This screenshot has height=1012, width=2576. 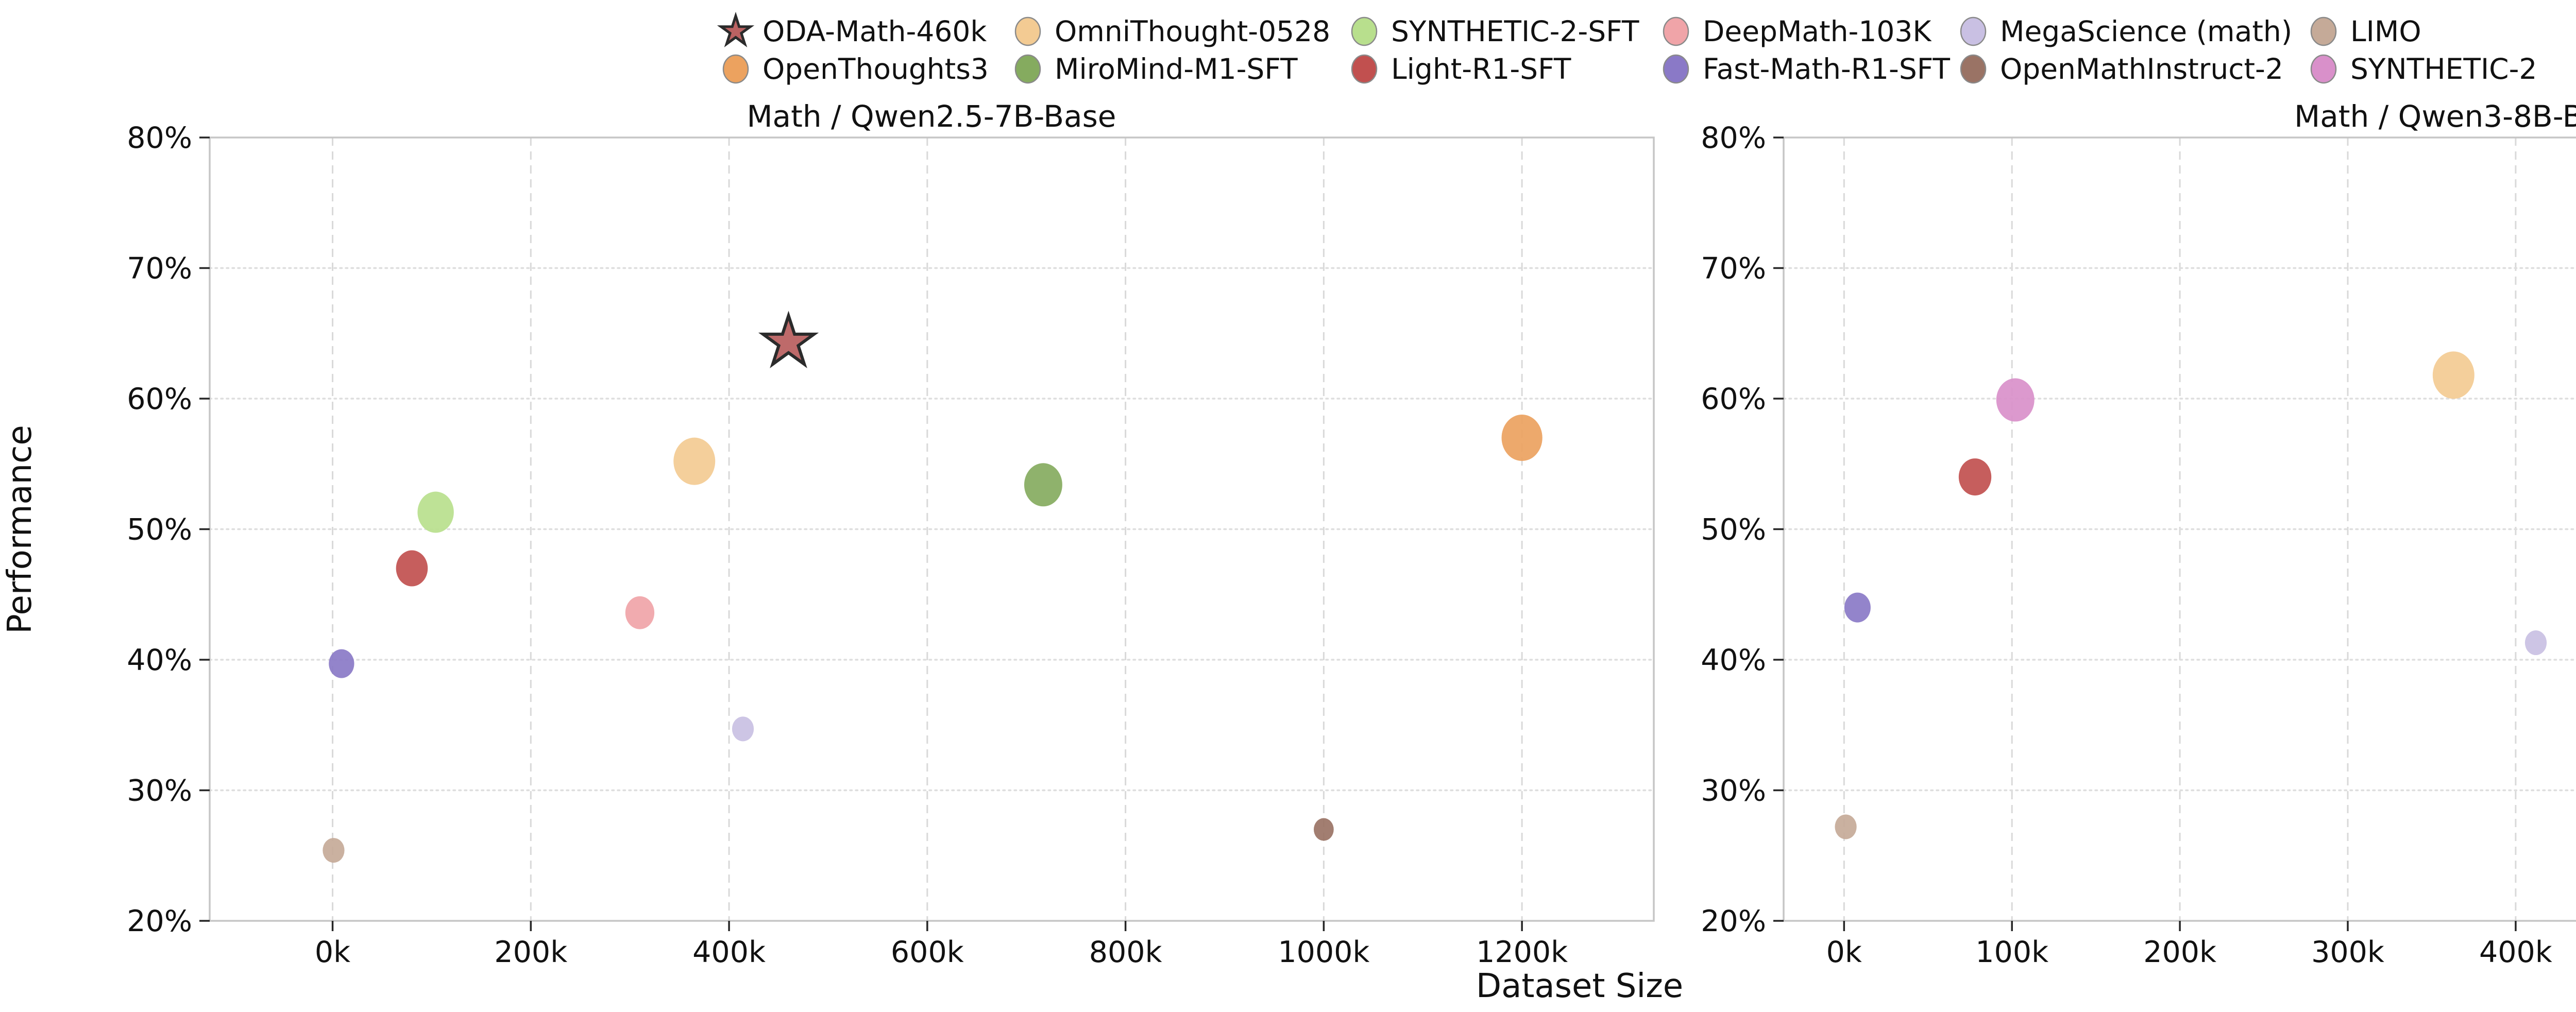 I want to click on legend-item: ODA-Math-460k, so click(x=852, y=29).